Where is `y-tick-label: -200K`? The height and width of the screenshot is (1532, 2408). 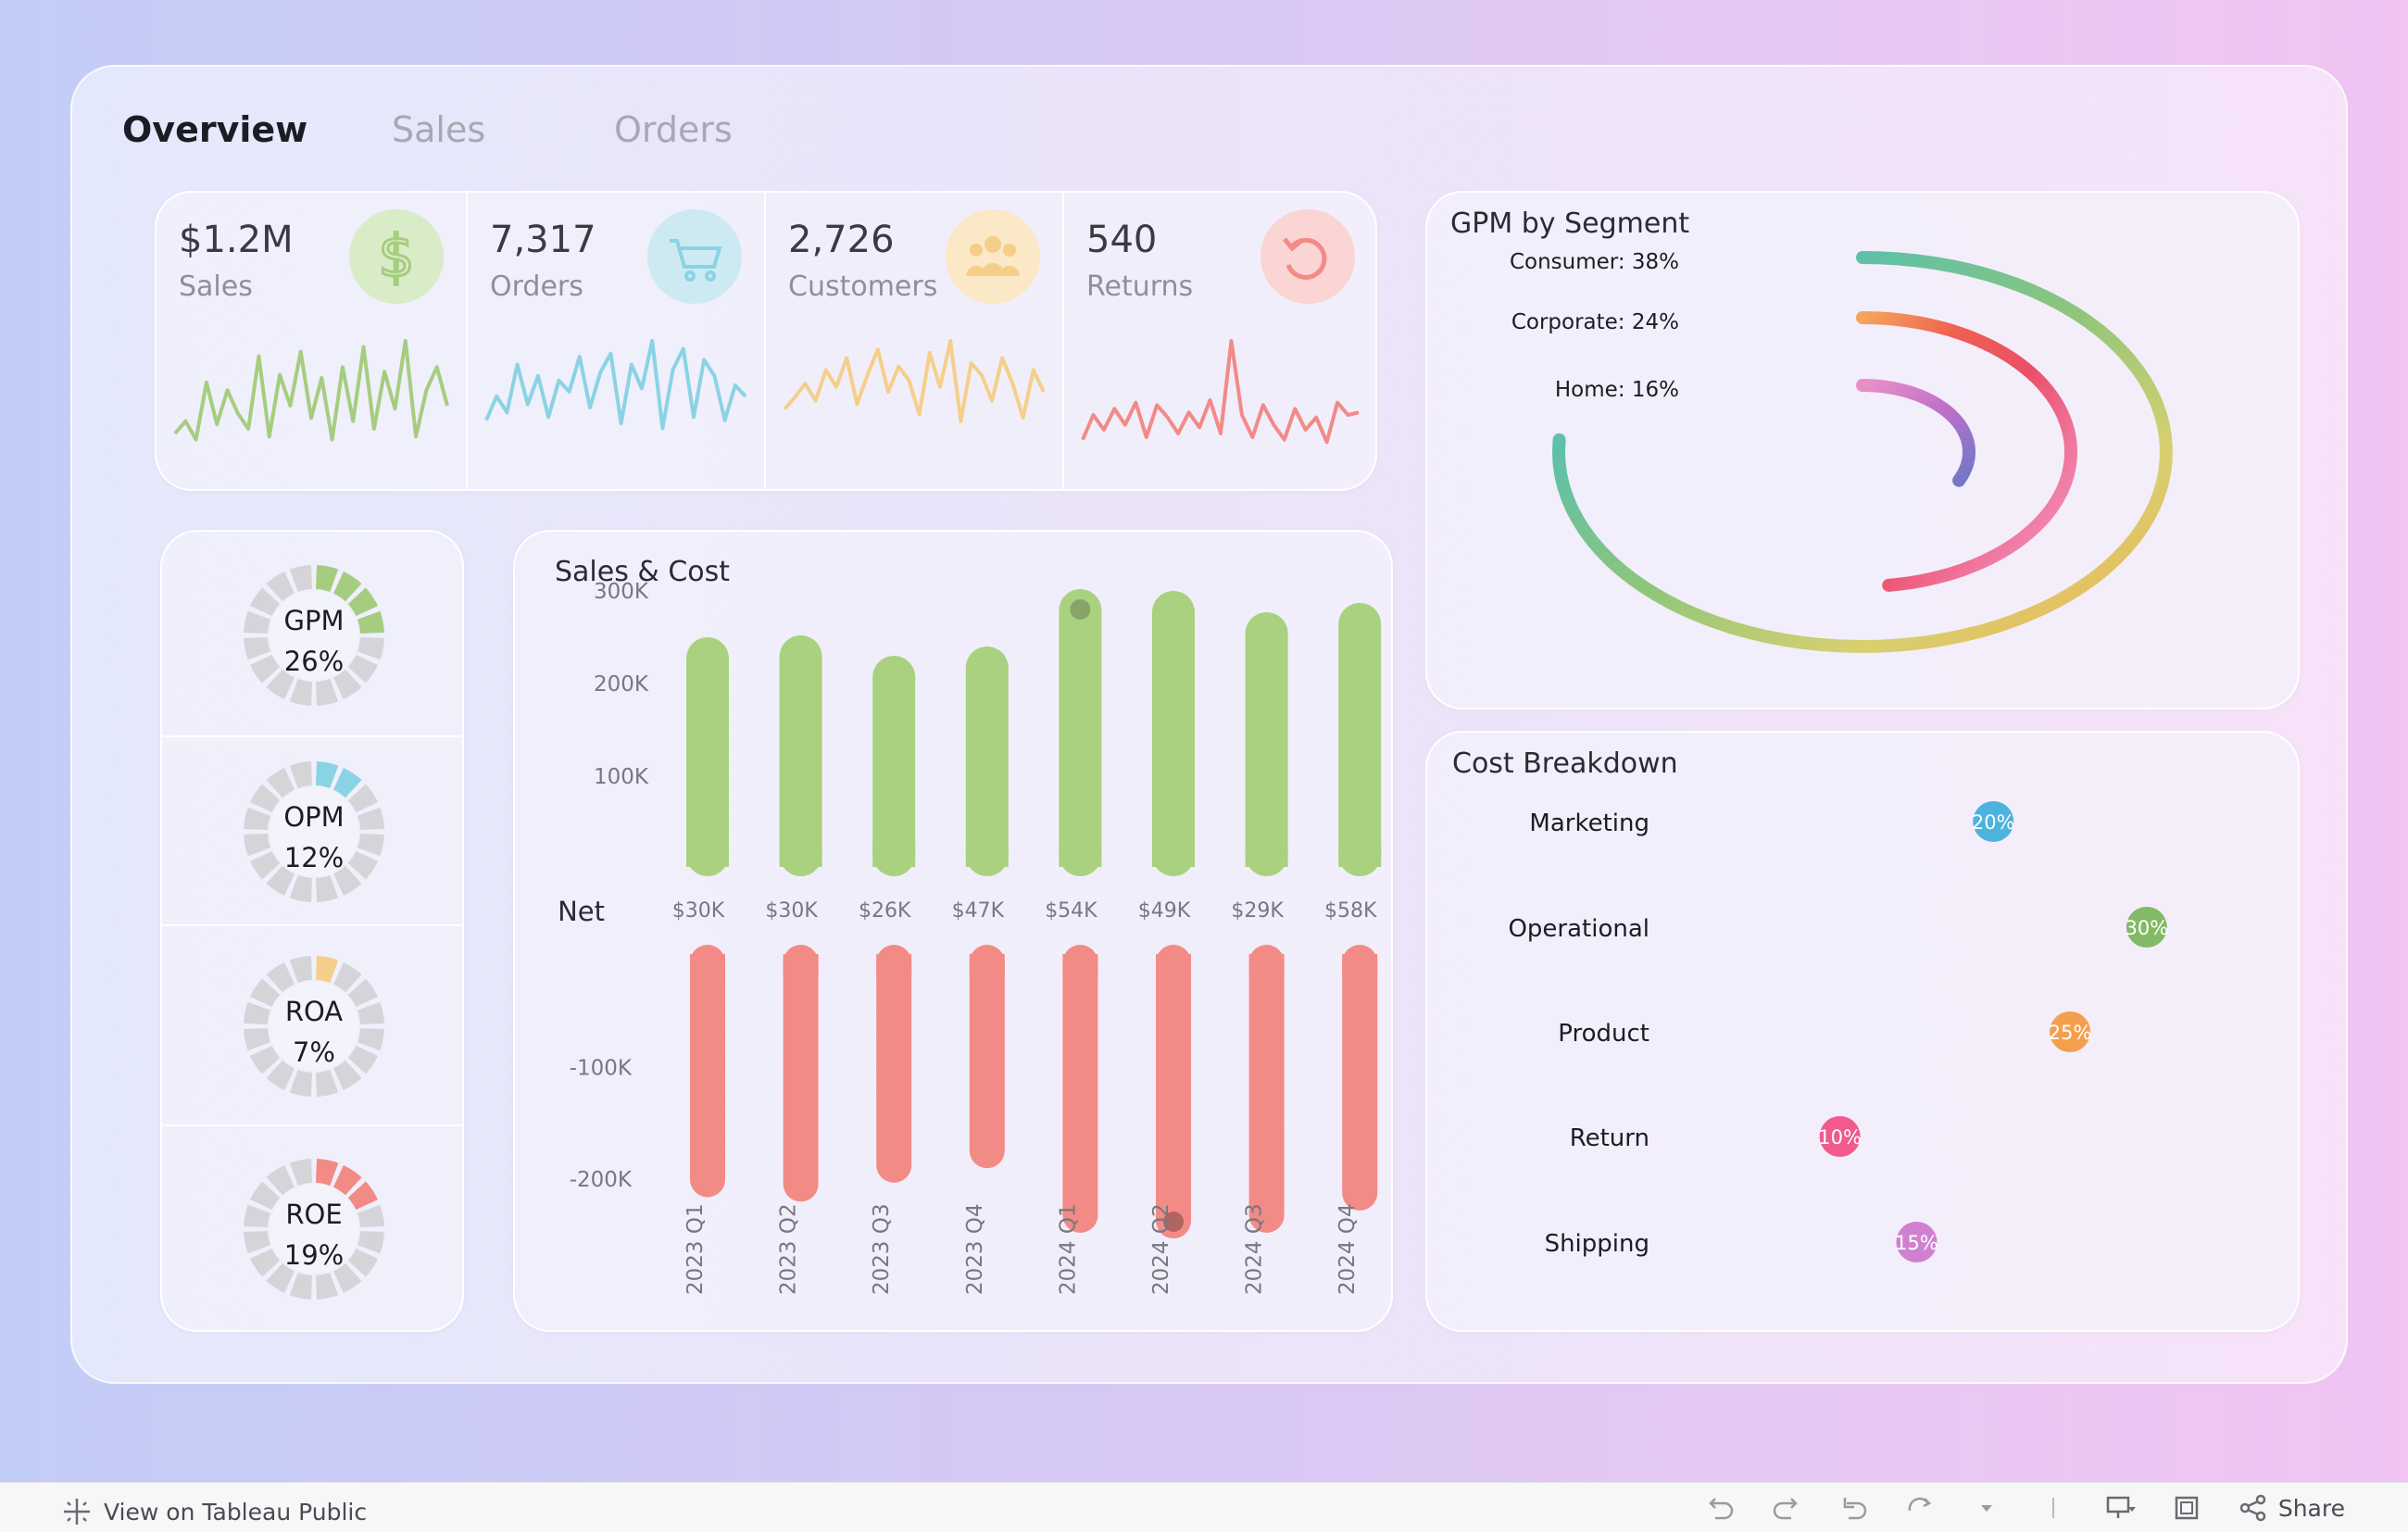
y-tick-label: -200K is located at coordinates (601, 1180).